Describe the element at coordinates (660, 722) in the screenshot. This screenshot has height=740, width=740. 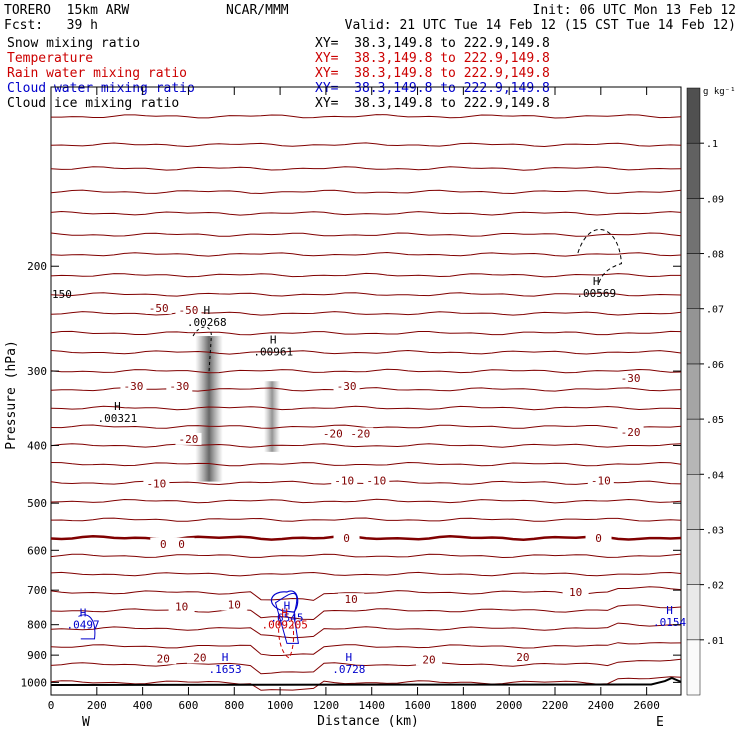
I see `x-end-east: E` at that location.